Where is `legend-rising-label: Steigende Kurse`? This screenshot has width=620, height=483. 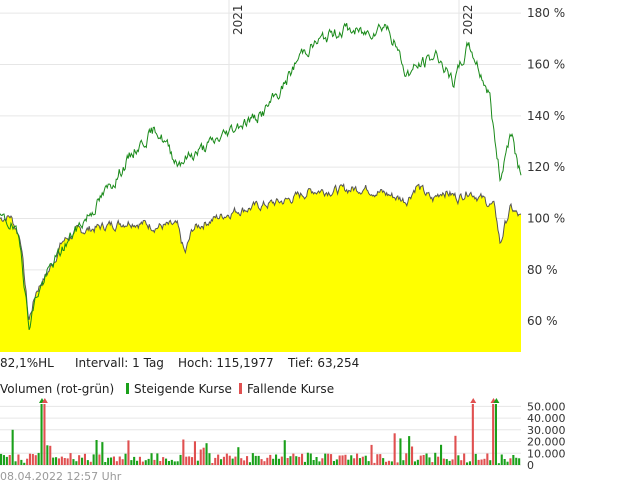 legend-rising-label: Steigende Kurse is located at coordinates (183, 389).